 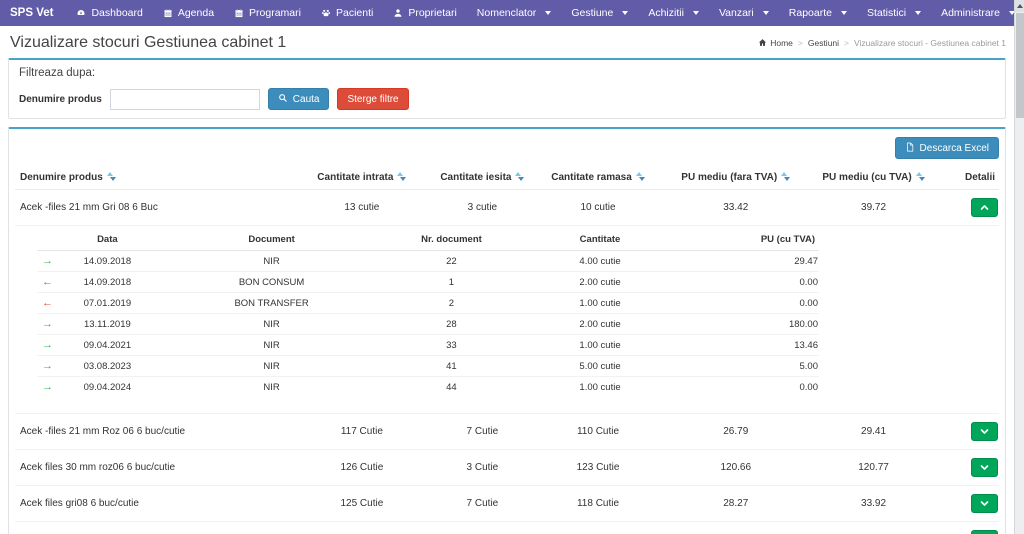 What do you see at coordinates (184, 99) in the screenshot?
I see `product-name-input` at bounding box center [184, 99].